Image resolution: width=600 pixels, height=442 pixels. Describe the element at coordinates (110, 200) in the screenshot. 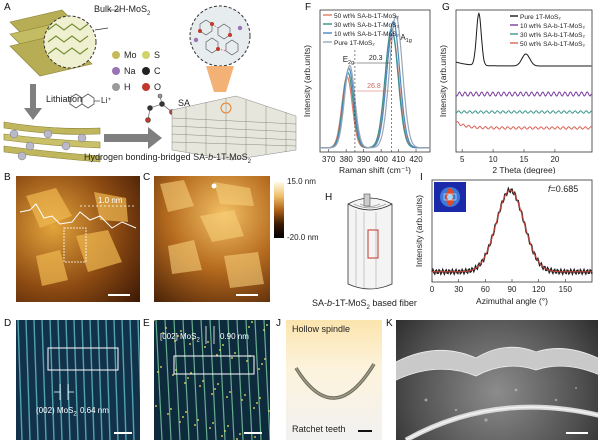

I see `afm-height-annot: 1.0 nm` at that location.